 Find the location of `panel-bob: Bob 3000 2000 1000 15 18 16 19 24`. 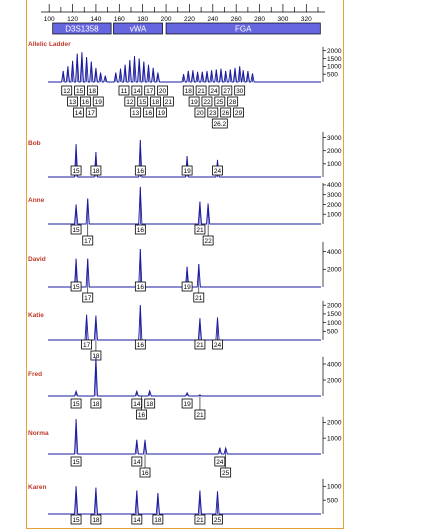

panel-bob: Bob 3000 2000 1000 15 18 16 19 24 is located at coordinates (185, 154).